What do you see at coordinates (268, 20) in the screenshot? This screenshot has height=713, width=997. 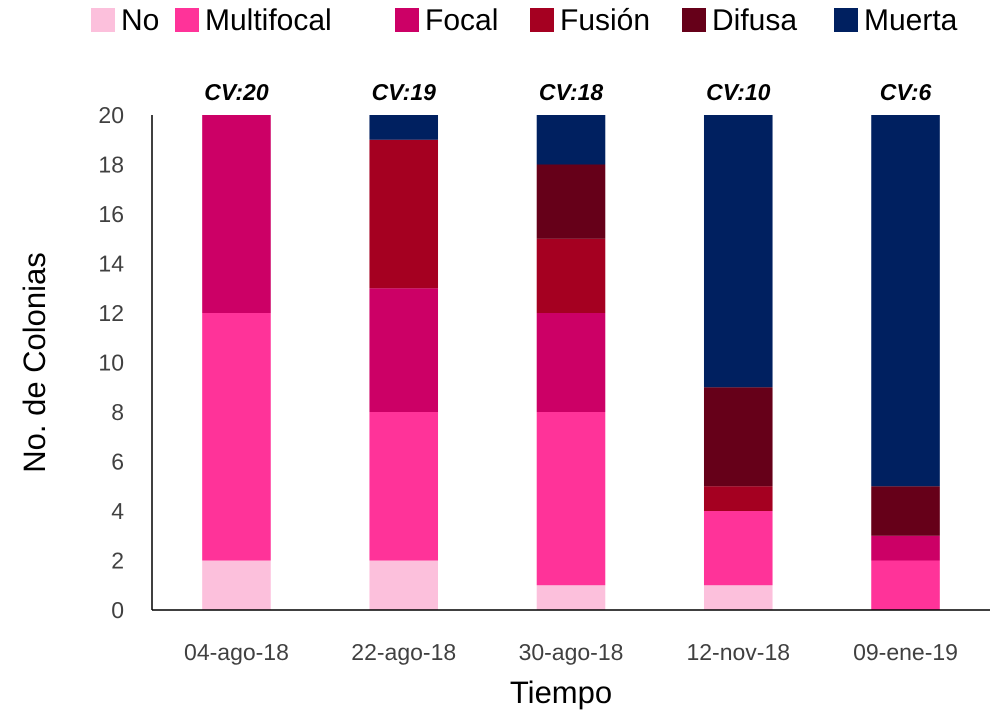 I see `legend-label: Multifocal` at bounding box center [268, 20].